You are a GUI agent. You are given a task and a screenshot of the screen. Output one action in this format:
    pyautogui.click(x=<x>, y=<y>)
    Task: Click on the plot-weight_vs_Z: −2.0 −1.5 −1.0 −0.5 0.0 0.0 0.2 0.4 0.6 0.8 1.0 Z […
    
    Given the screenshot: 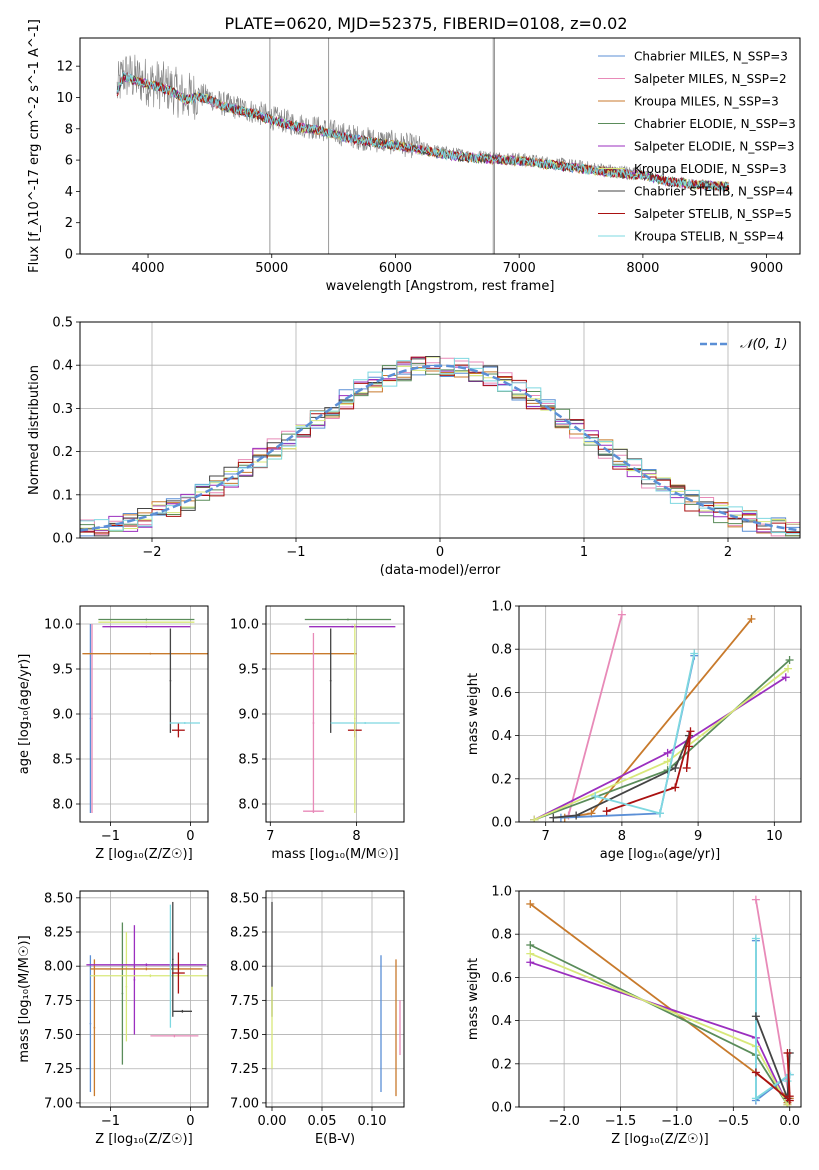 What is the action you would take?
    pyautogui.click(x=634, y=1016)
    